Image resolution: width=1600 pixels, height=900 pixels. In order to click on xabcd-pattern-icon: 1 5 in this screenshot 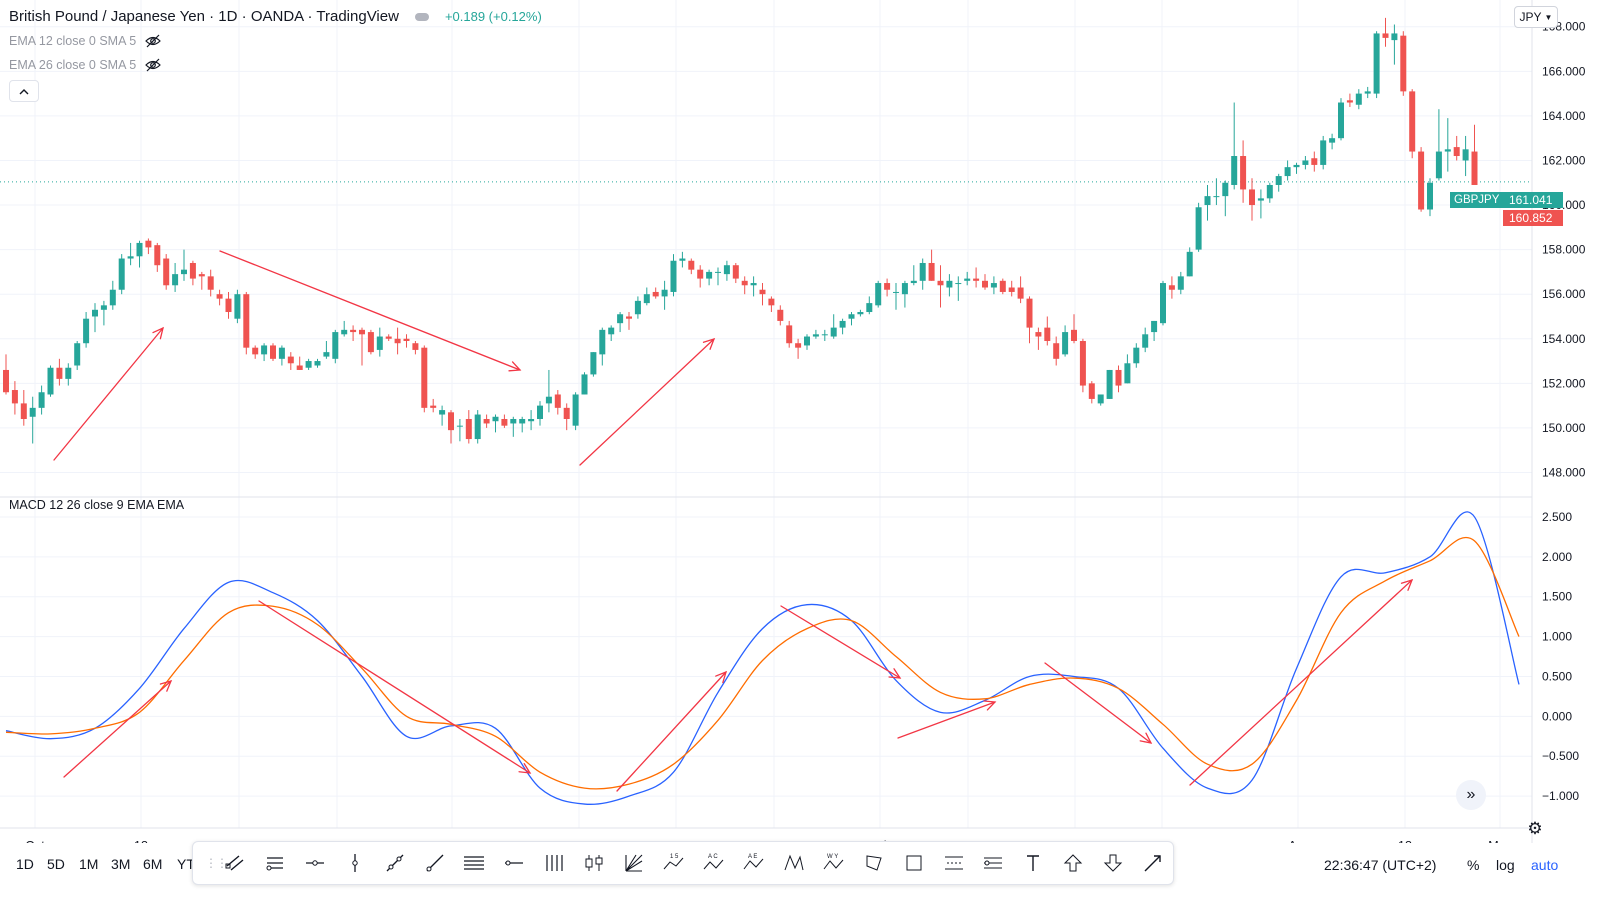, I will do `click(674, 863)`.